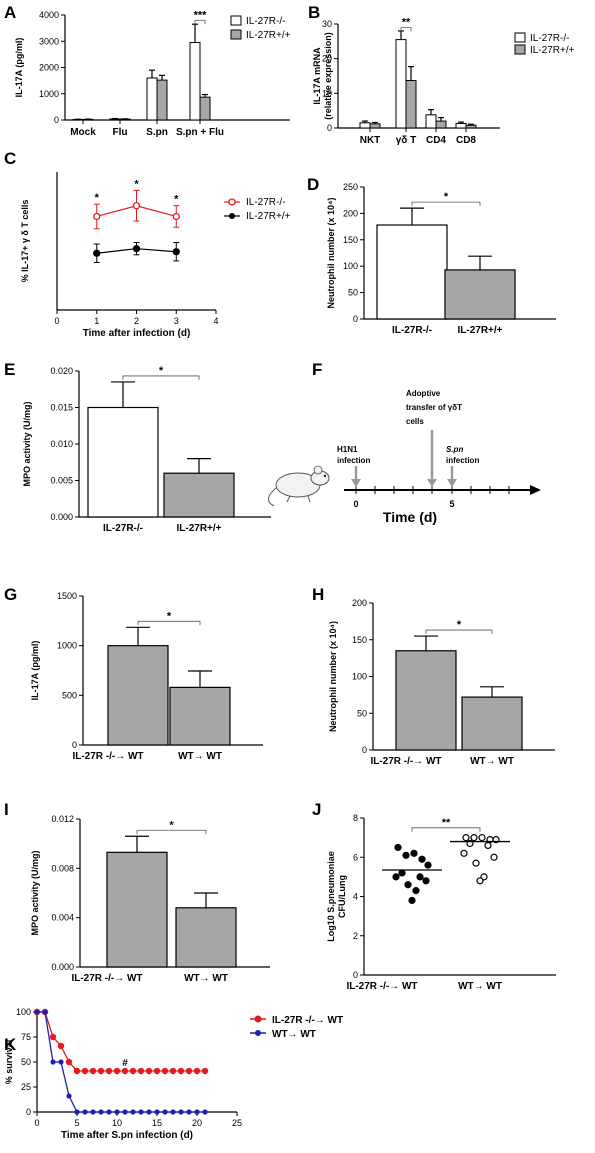 The height and width of the screenshot is (1153, 595). Describe the element at coordinates (62, 819) in the screenshot. I see `y-tick-label: 0.012` at that location.